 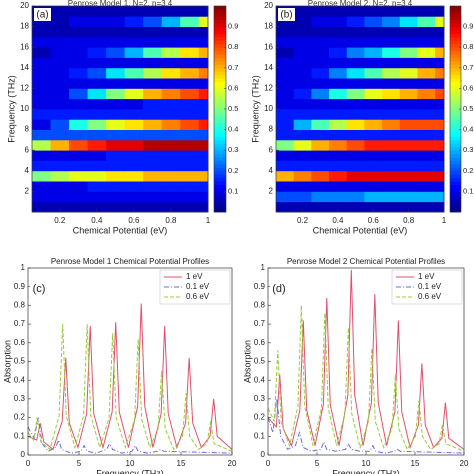 I want to click on legend-label: 1 eV, so click(x=426, y=276).